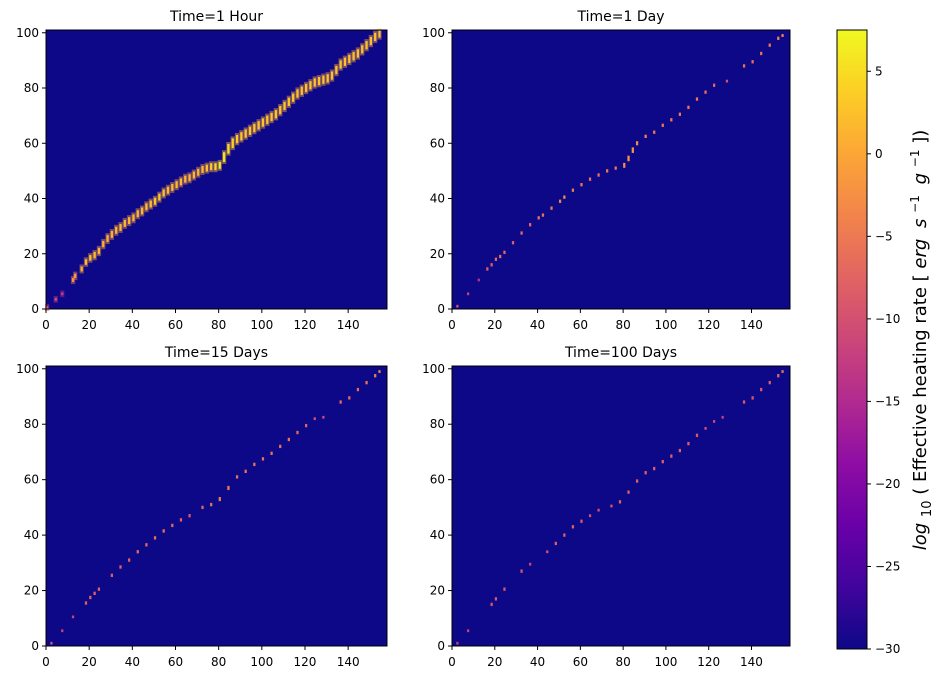 The image size is (949, 684). I want to click on colorbar-label-exp2: −1, so click(915, 159).